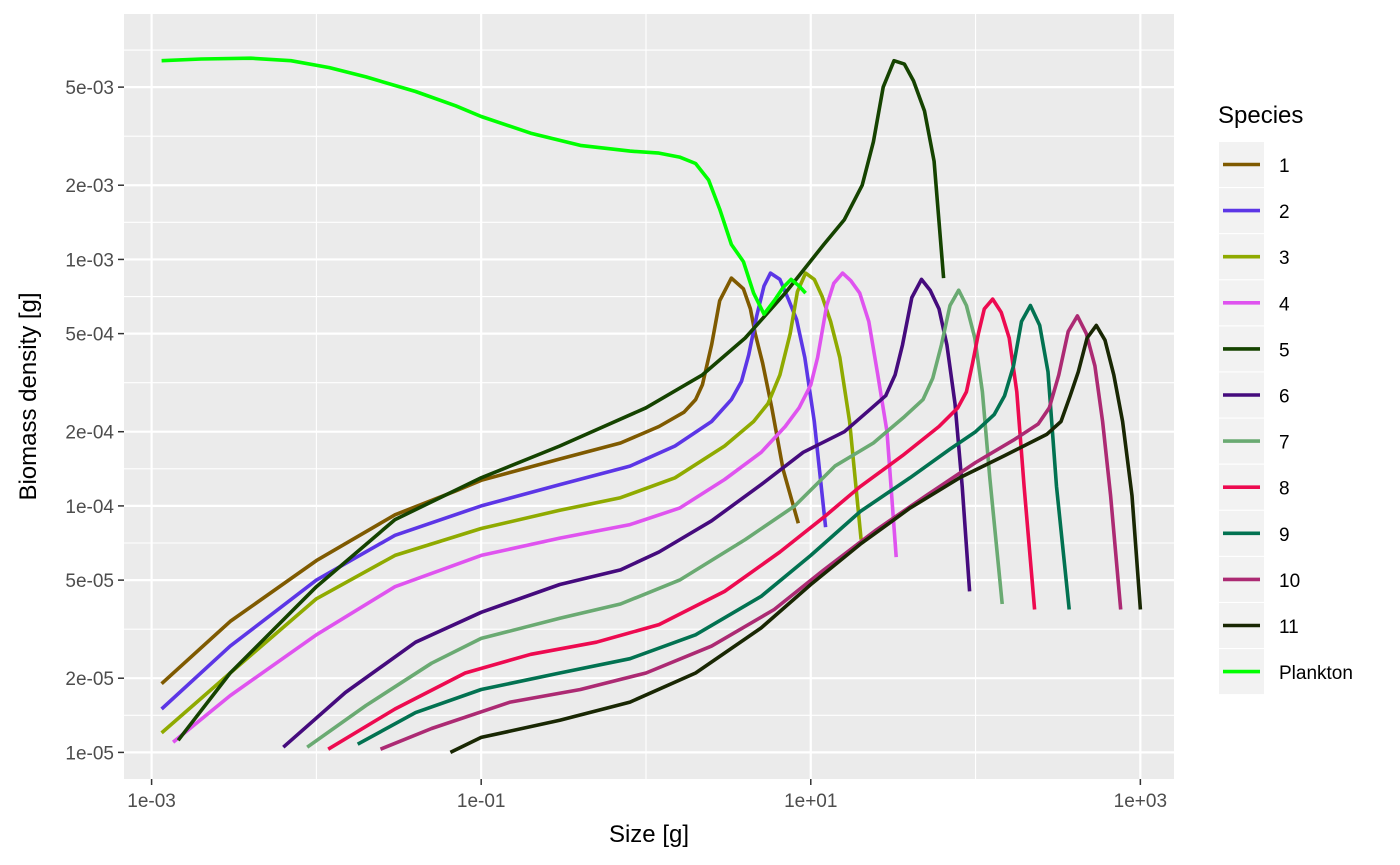  Describe the element at coordinates (1259, 625) in the screenshot. I see `legend-item-11: 11` at that location.